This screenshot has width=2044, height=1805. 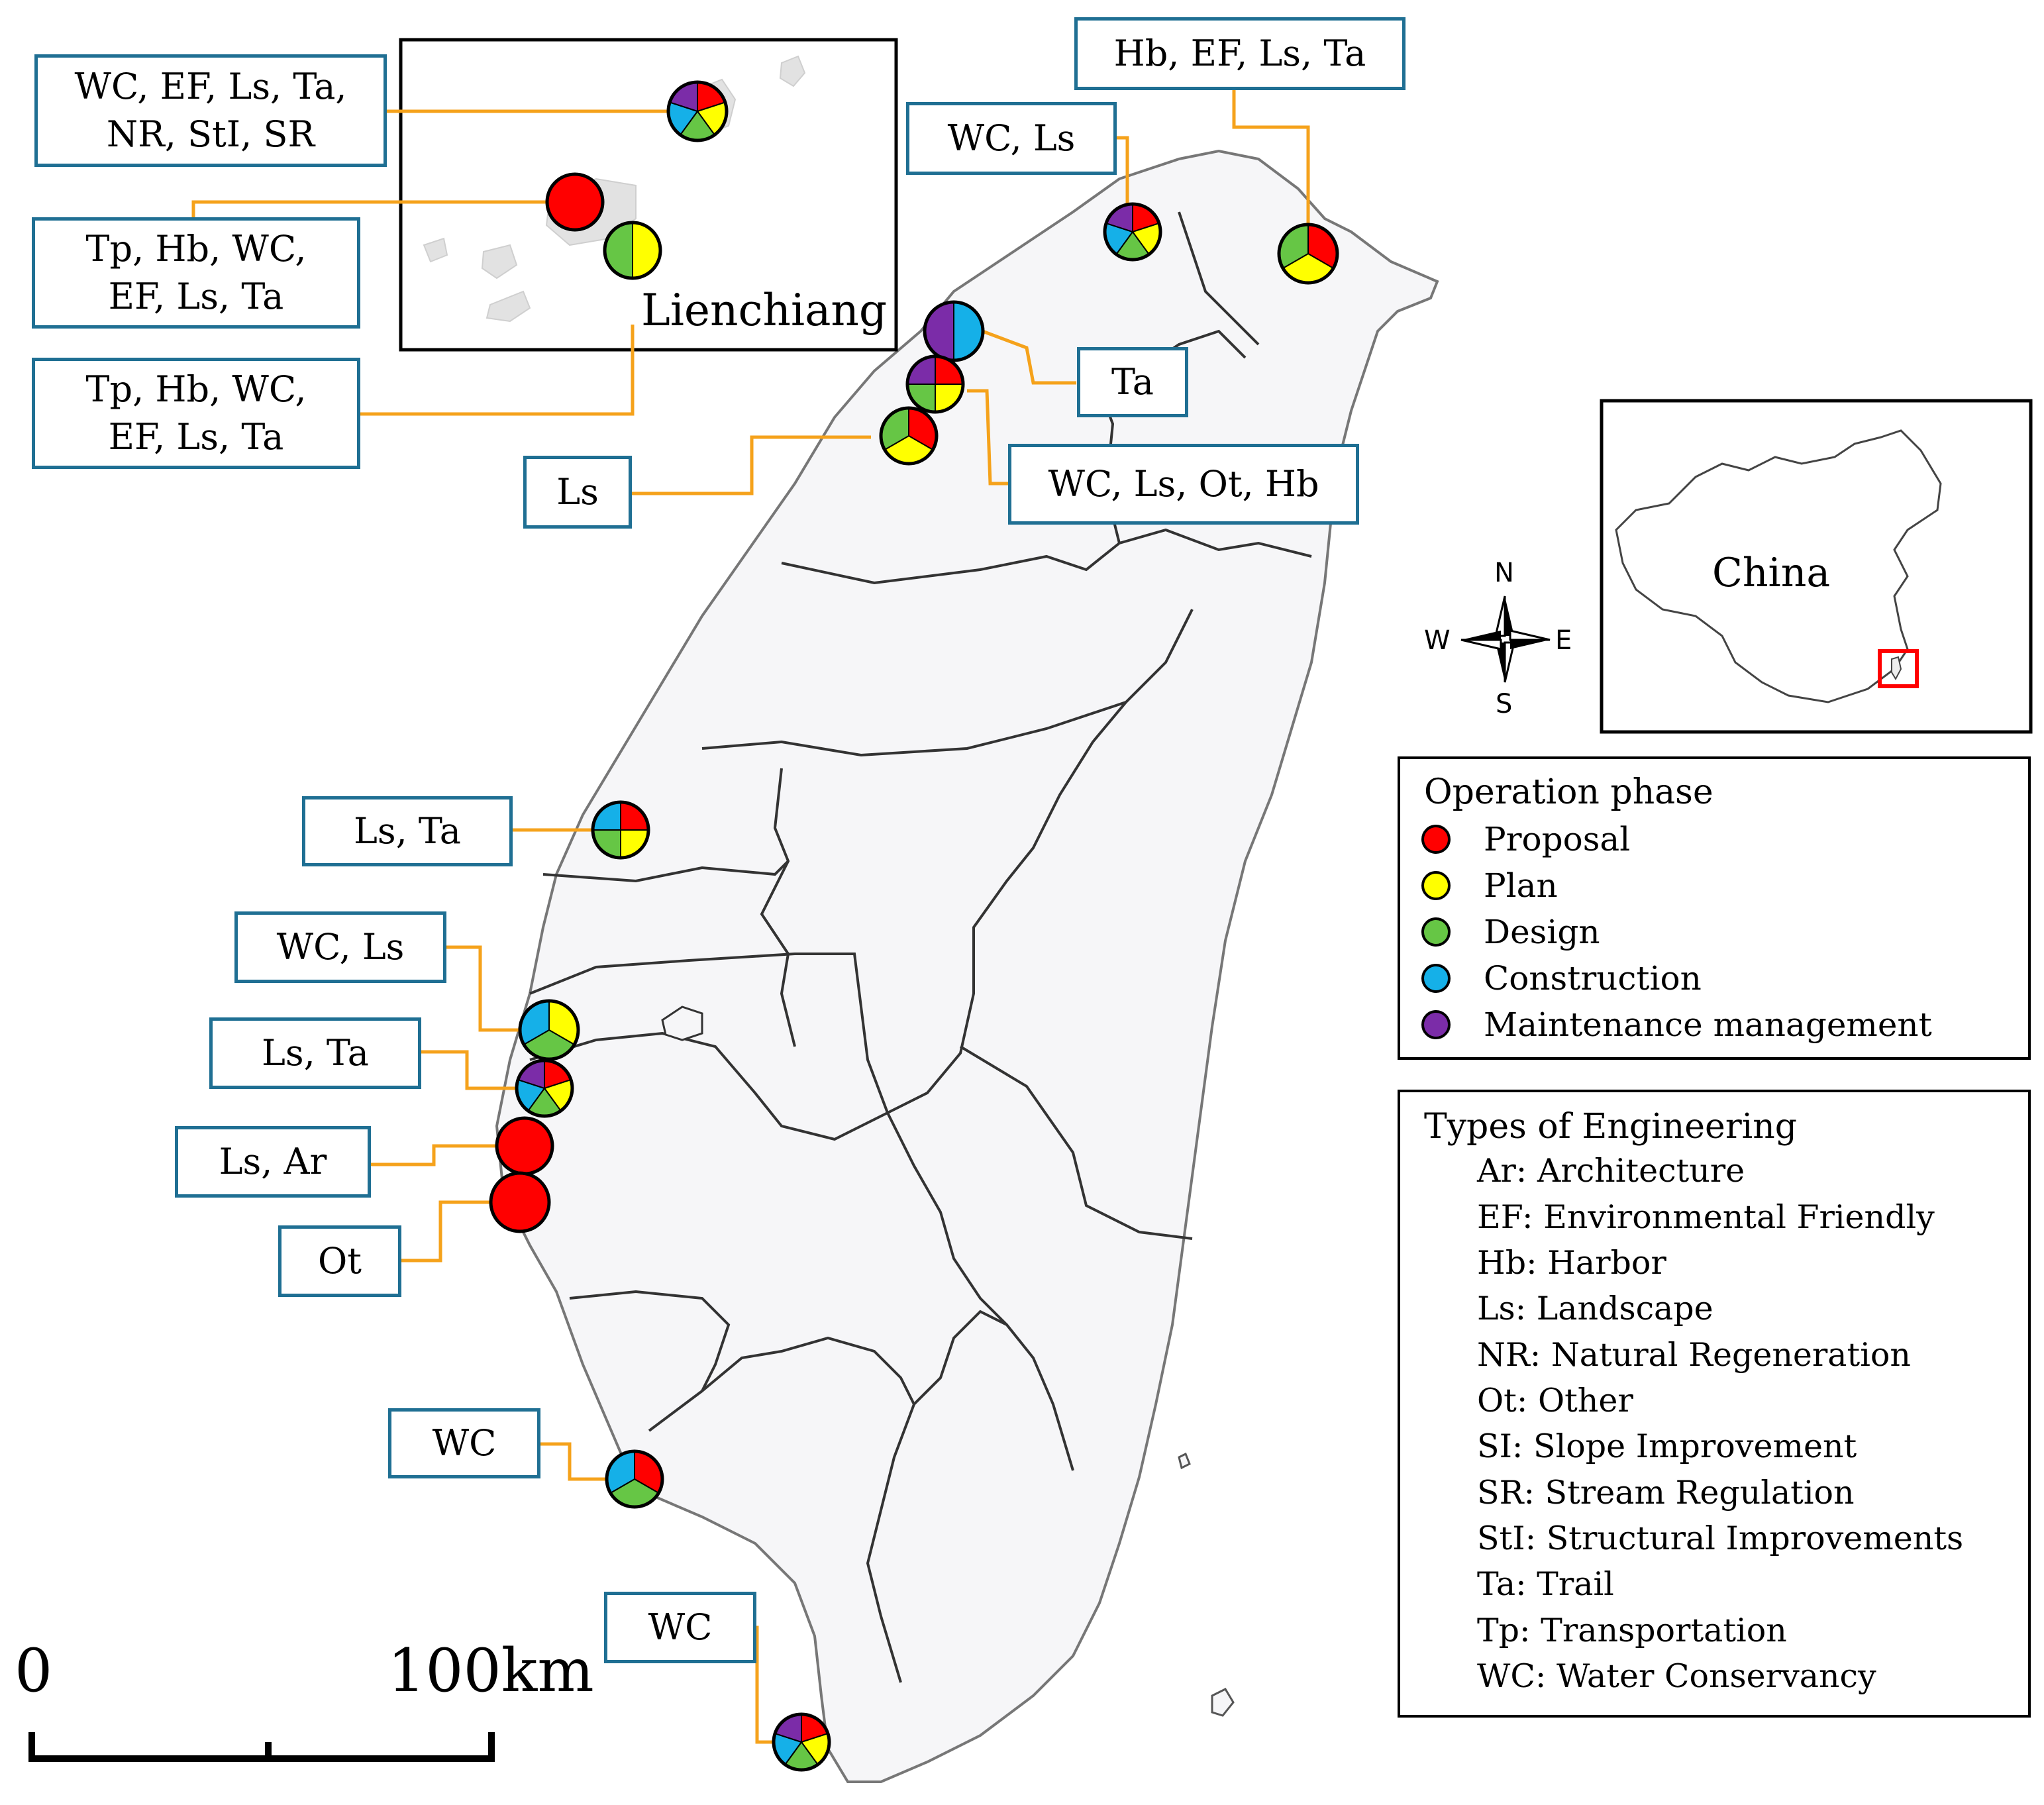 What do you see at coordinates (1132, 382) in the screenshot?
I see `site-label-taoyuan: Ta` at bounding box center [1132, 382].